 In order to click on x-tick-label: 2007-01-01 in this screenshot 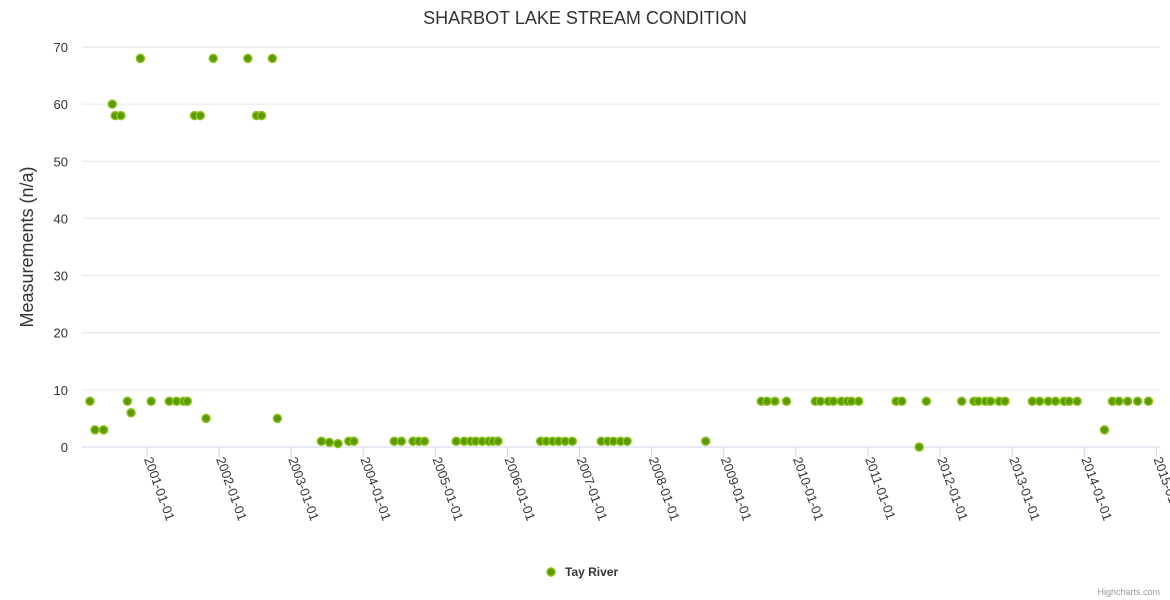, I will do `click(592, 489)`.